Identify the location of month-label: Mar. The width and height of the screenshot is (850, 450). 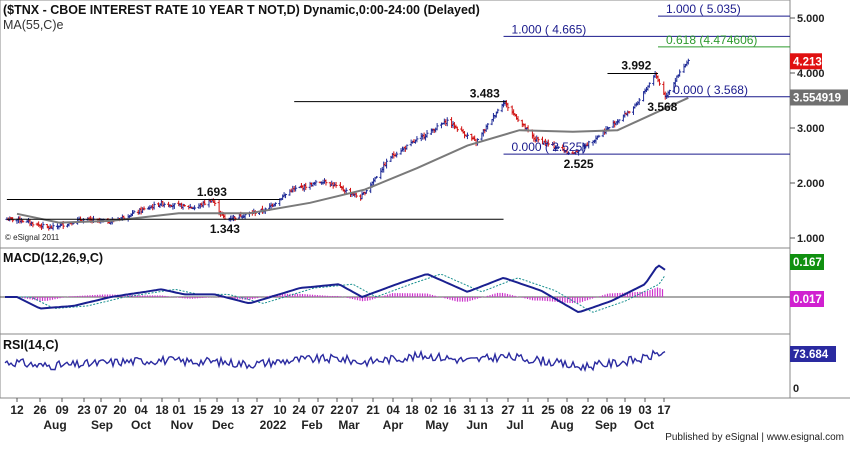
(349, 425).